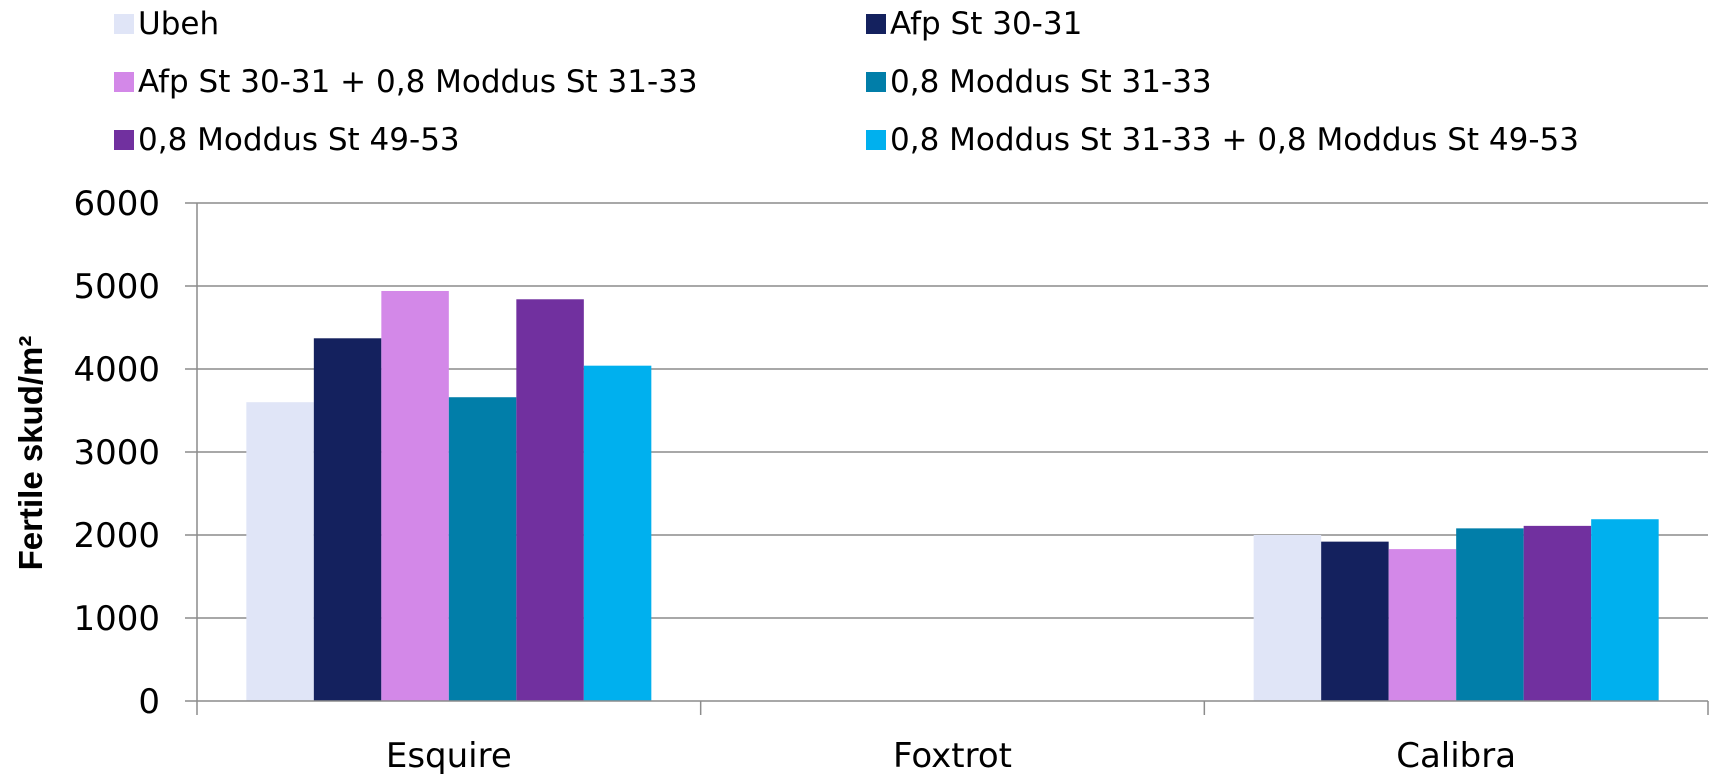 The width and height of the screenshot is (1717, 776). Describe the element at coordinates (986, 24) in the screenshot. I see `legend-label: Afp St 30-31` at that location.